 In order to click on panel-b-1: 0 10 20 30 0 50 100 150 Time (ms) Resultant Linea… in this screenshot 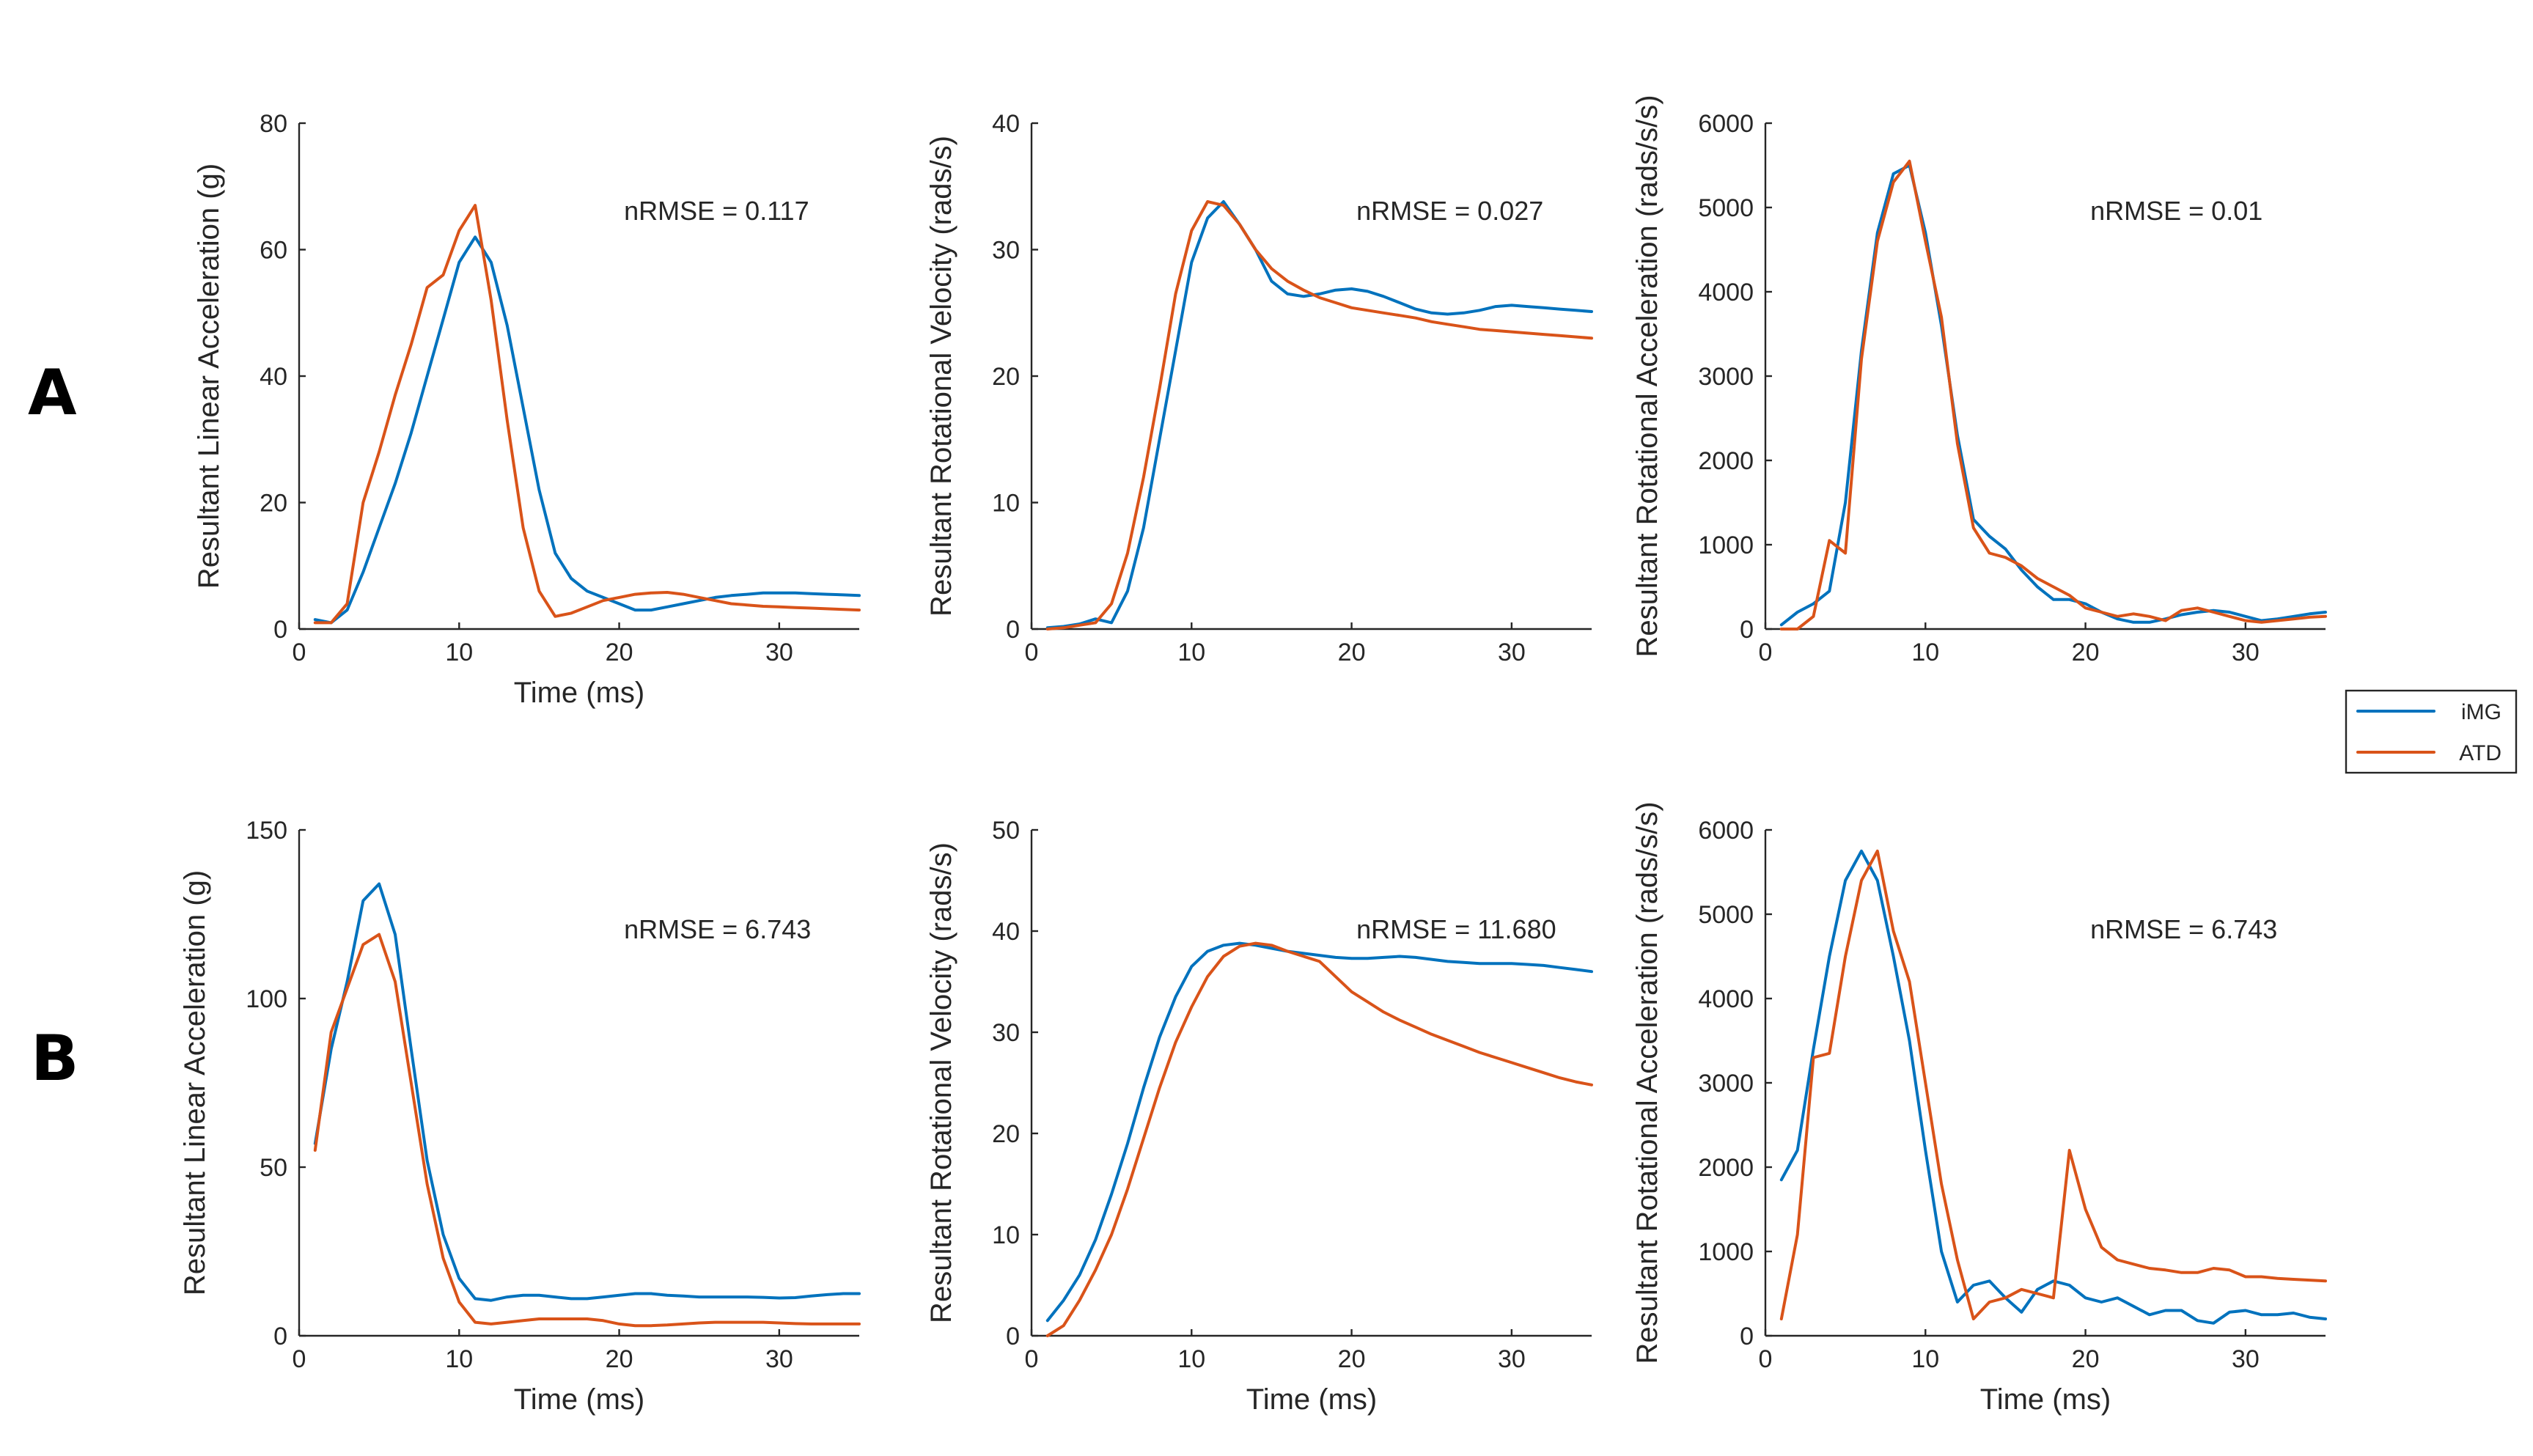, I will do `click(520, 1116)`.